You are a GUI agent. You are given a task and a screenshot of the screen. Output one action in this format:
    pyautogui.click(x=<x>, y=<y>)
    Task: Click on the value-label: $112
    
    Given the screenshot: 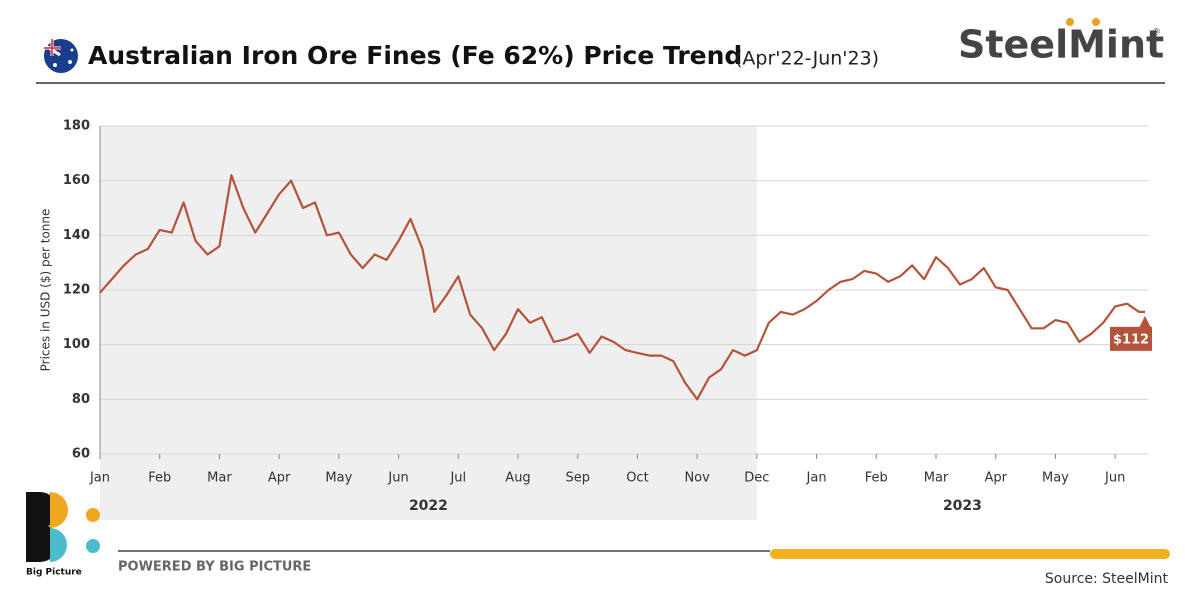 What is the action you would take?
    pyautogui.click(x=1131, y=339)
    